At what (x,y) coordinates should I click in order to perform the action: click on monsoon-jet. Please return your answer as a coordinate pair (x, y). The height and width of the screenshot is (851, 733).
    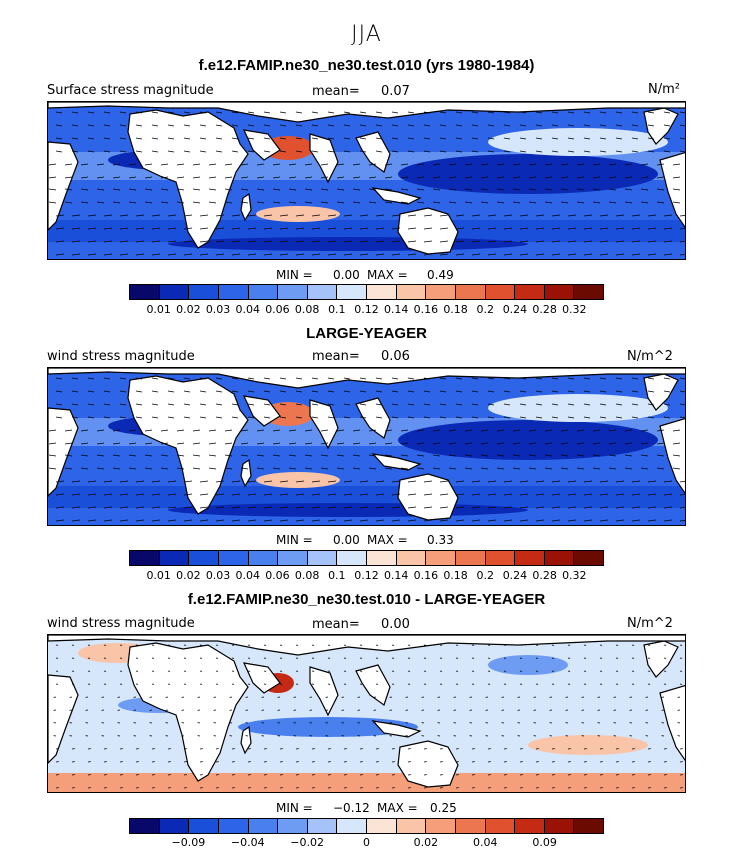
    Looking at the image, I should click on (288, 414).